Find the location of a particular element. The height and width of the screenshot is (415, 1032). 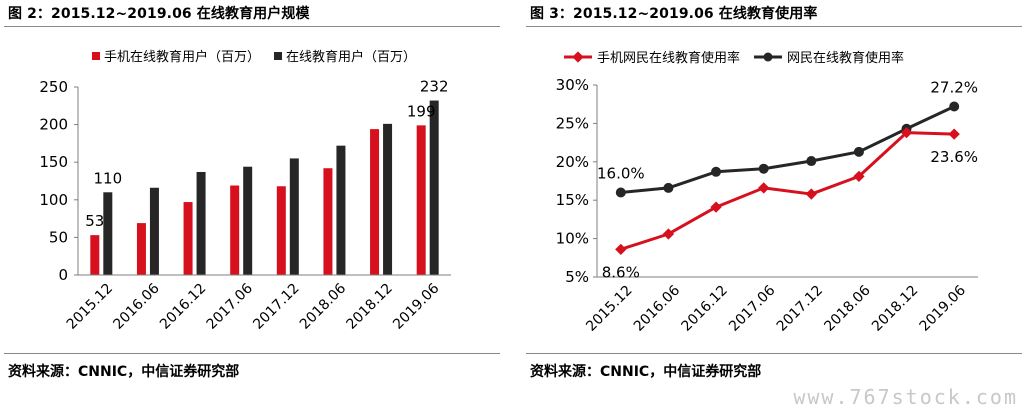

watermark: www.767stock.com is located at coordinates (905, 397).